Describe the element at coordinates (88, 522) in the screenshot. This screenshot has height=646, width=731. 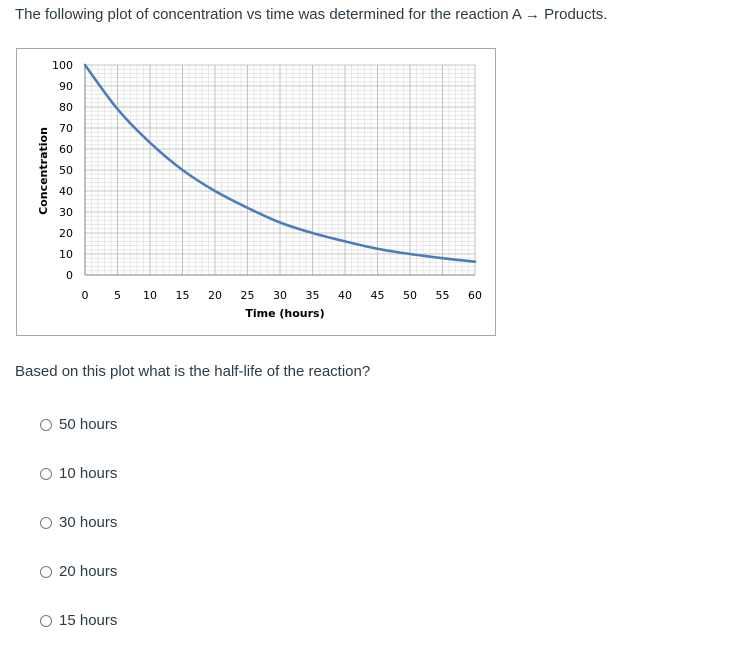
I see `option-label: 30 hours` at that location.